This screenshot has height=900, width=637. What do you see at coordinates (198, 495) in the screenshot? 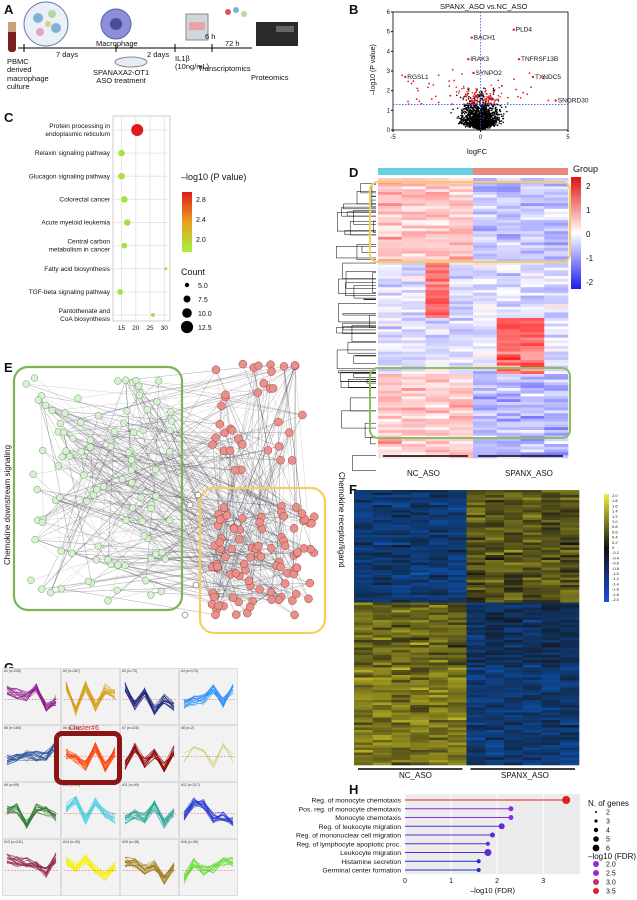
I see `network-node-white` at bounding box center [198, 495].